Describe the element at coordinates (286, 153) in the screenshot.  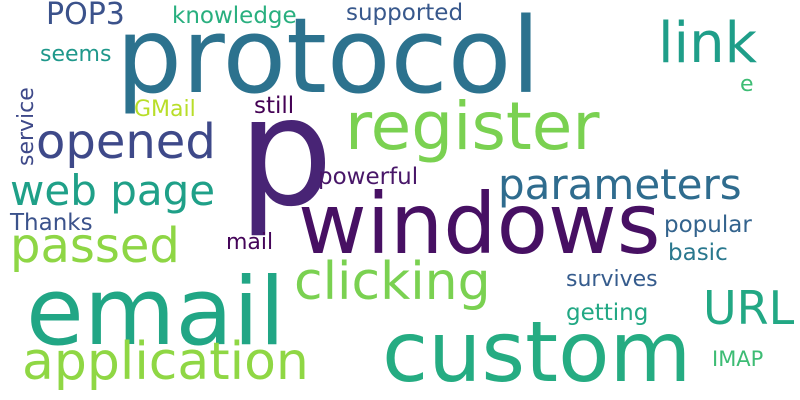
I see `word-p: p` at that location.